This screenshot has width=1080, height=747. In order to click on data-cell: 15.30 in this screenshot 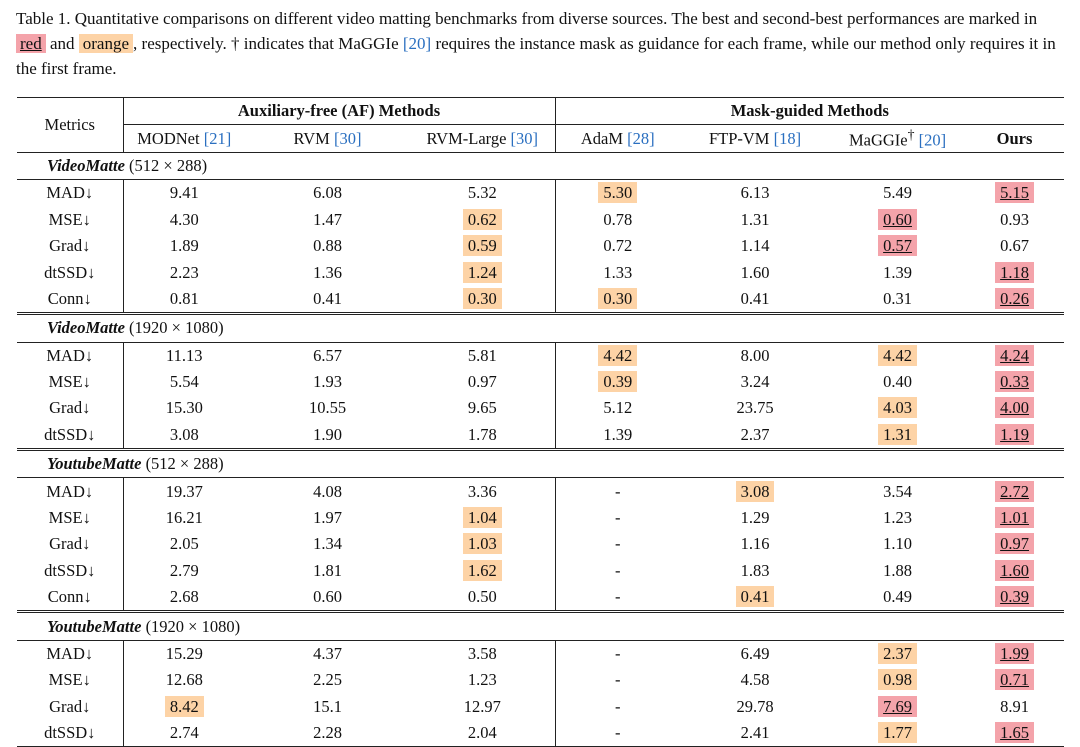, I will do `click(184, 408)`.